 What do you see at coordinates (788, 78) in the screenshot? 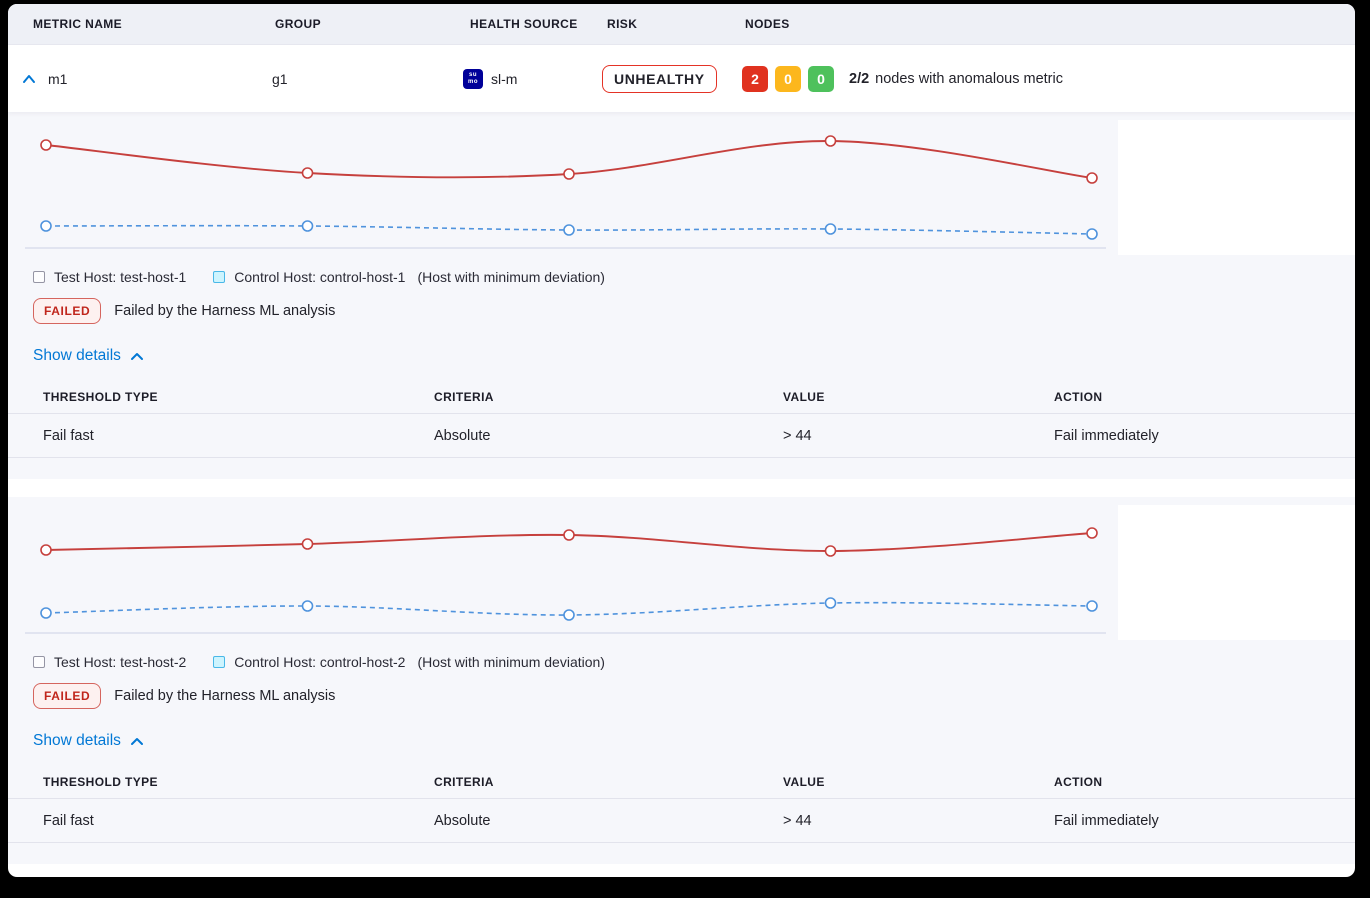
I see `warning-nodes-count-badge: 0` at bounding box center [788, 78].